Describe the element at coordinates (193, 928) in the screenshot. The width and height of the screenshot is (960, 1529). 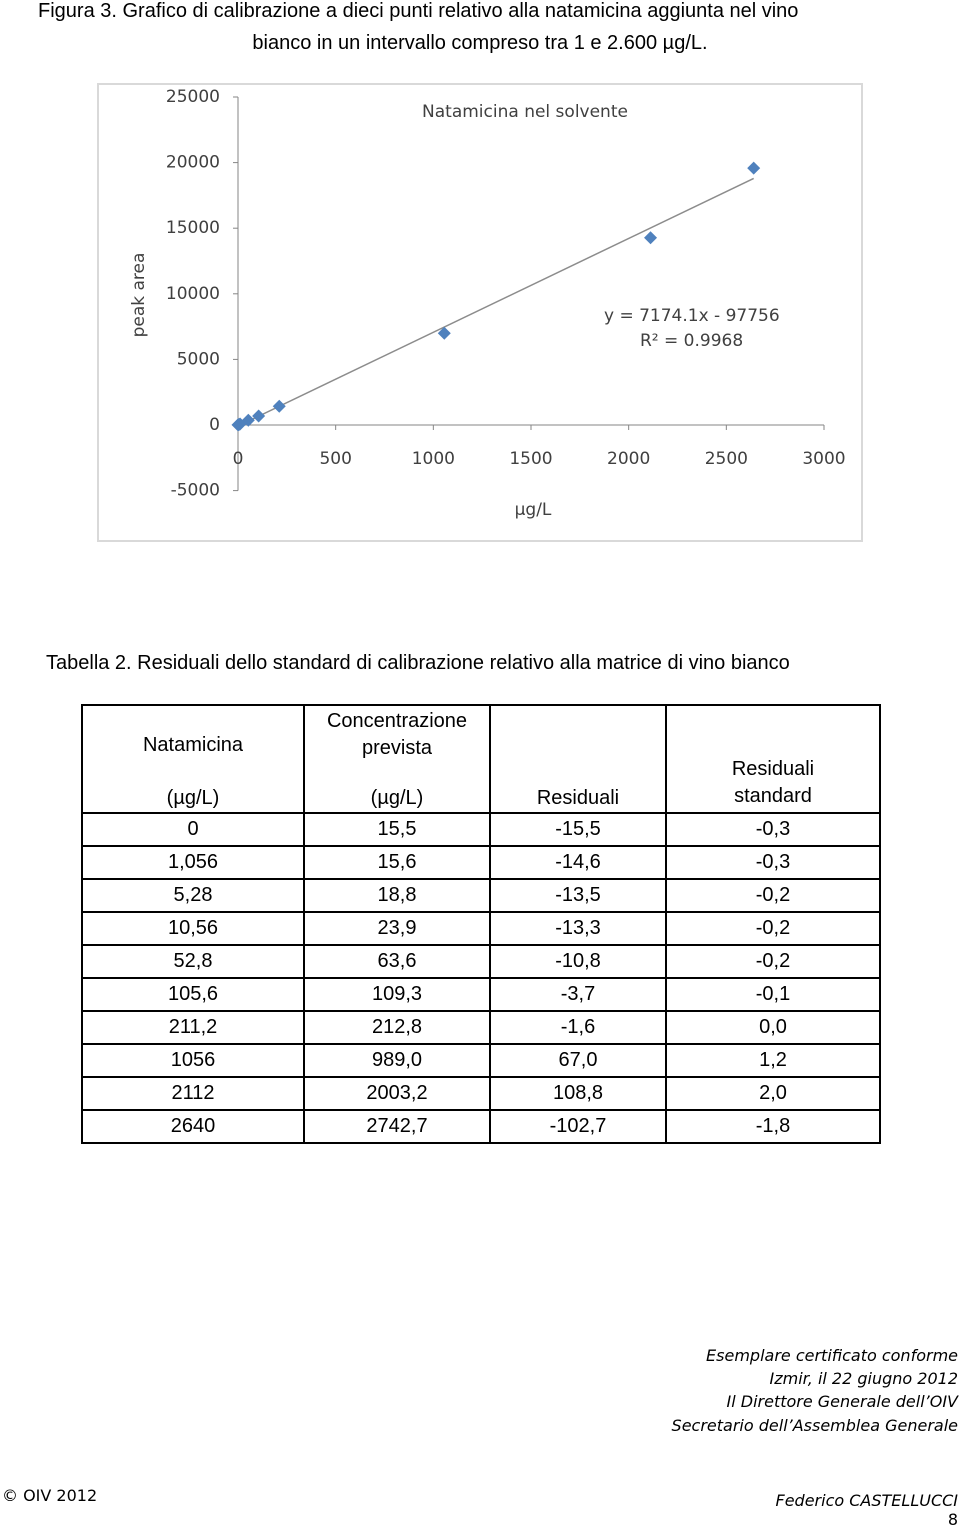
I see `table-cell: 10,56` at that location.